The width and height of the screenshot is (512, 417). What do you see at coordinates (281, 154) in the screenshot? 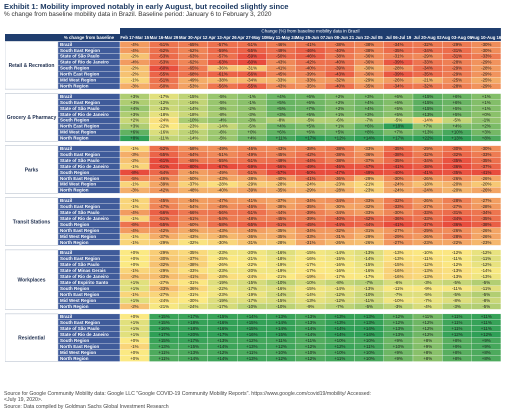
I see `cell-value: -45%` at bounding box center [281, 154].